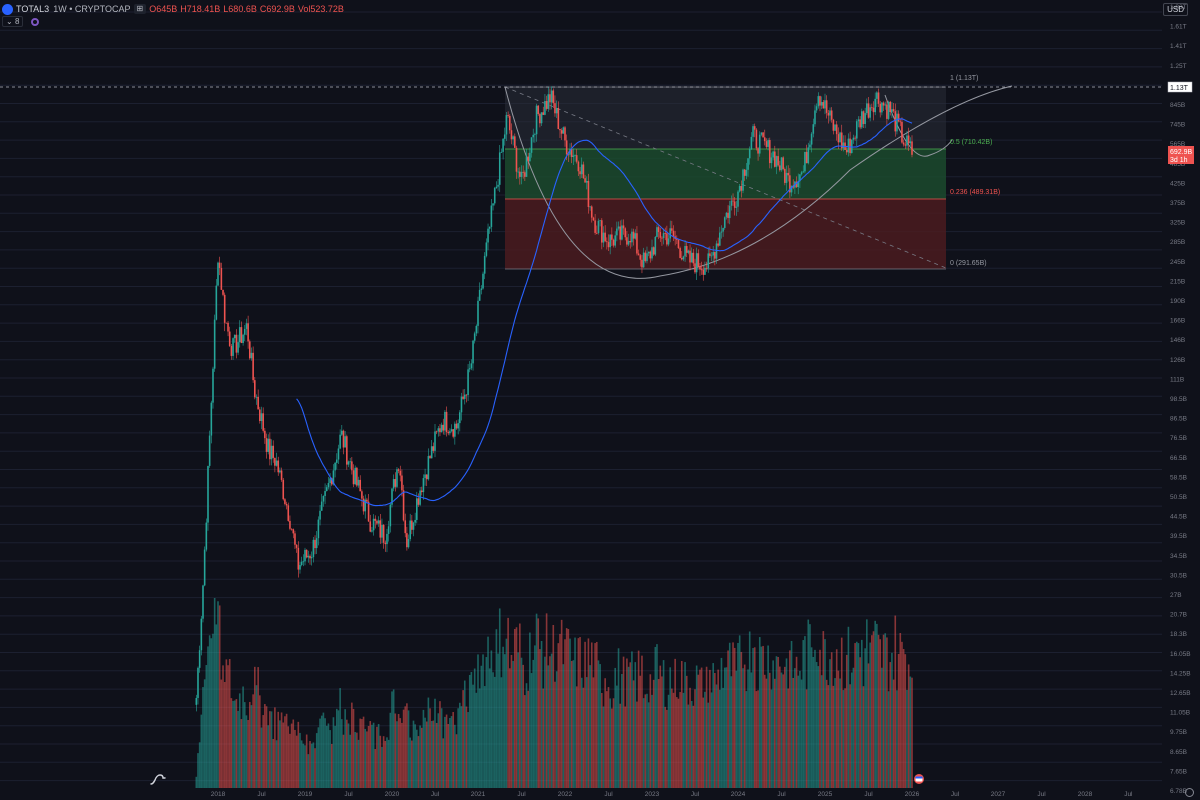 The height and width of the screenshot is (800, 1200). Describe the element at coordinates (1178, 791) in the screenshot. I see `price-tick: 6.78B` at that location.